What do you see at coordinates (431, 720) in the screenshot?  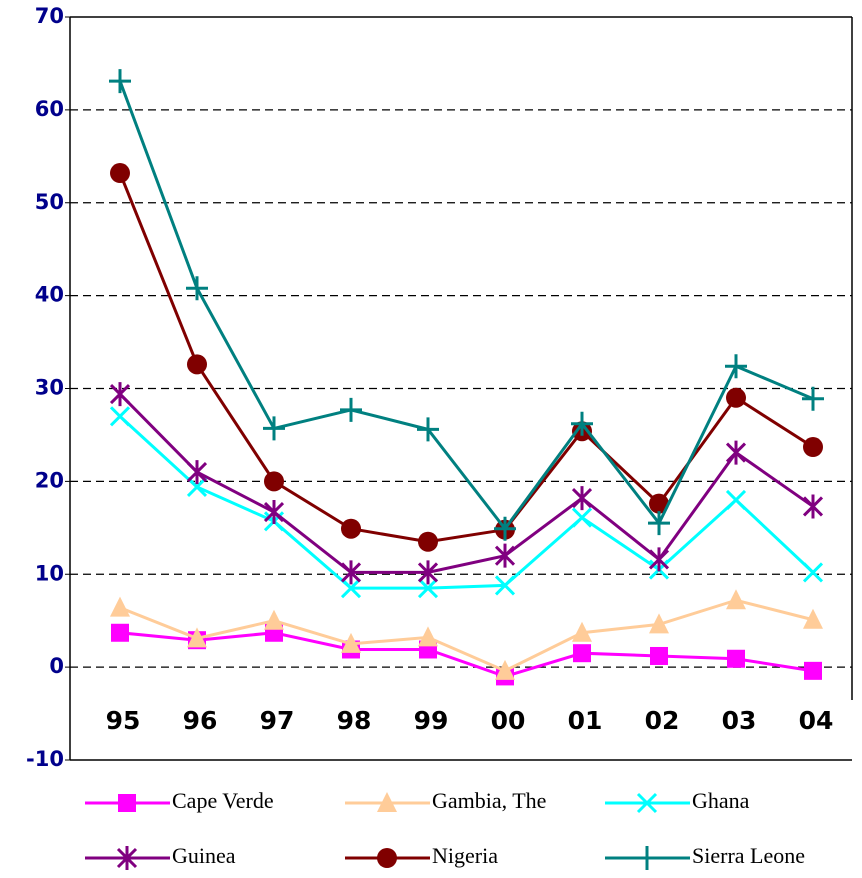 I see `x-tick-label: 99` at bounding box center [431, 720].